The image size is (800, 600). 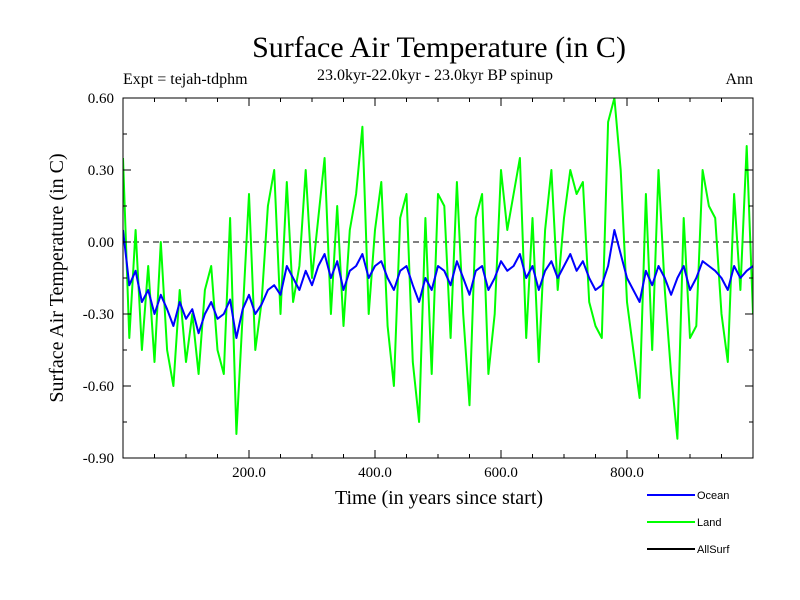 What do you see at coordinates (713, 496) in the screenshot?
I see `legend-label-ocean: Ocean` at bounding box center [713, 496].